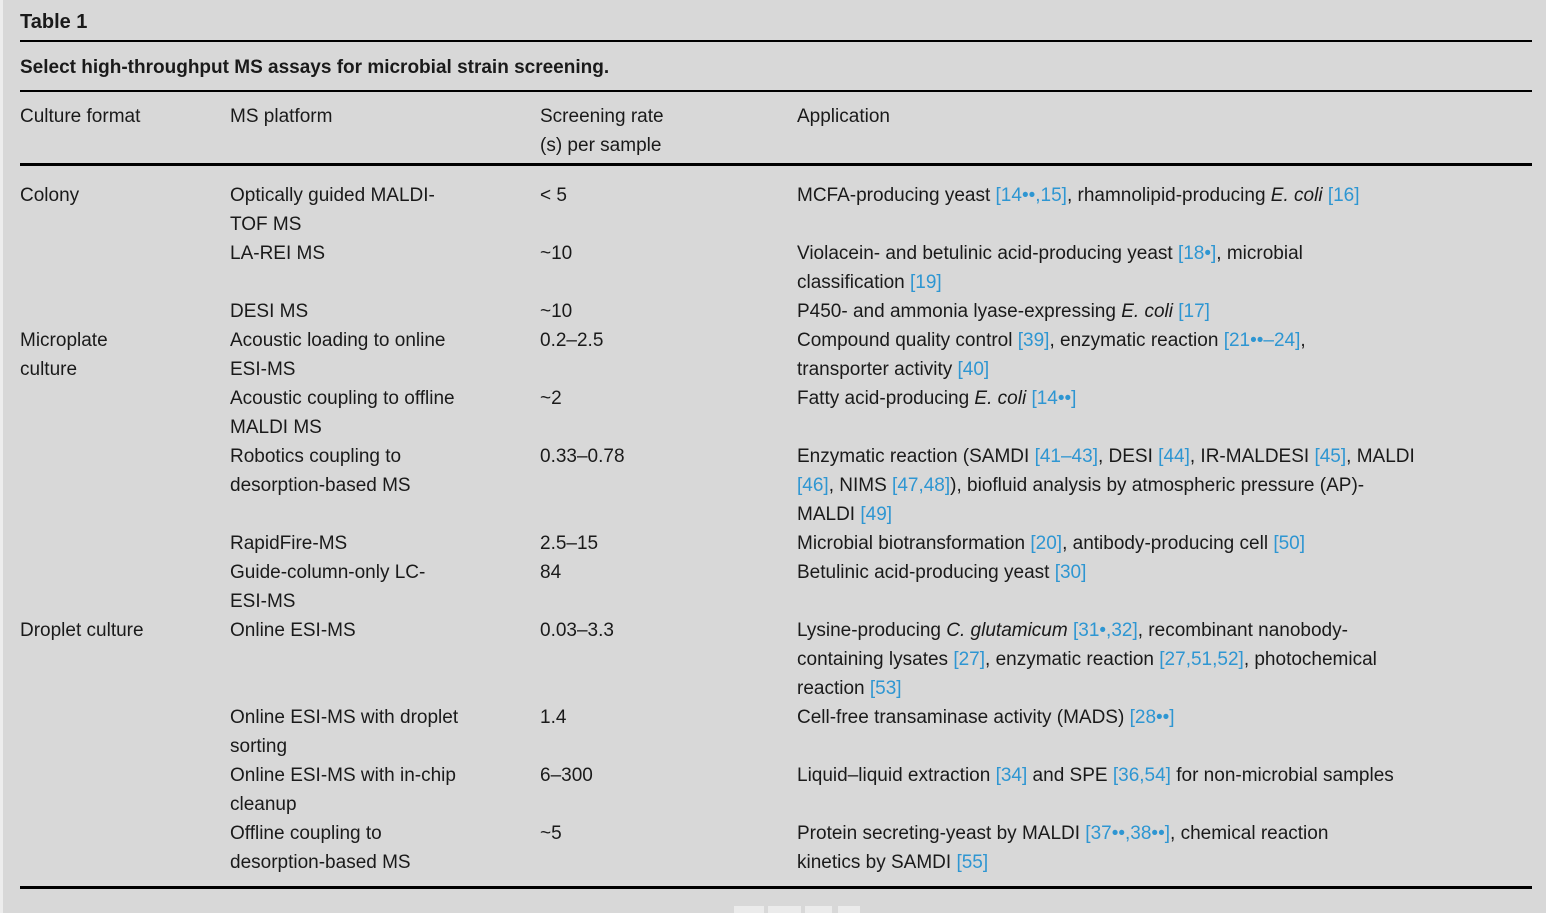  I want to click on column-header-ms-platform: MS platform, so click(385, 129).